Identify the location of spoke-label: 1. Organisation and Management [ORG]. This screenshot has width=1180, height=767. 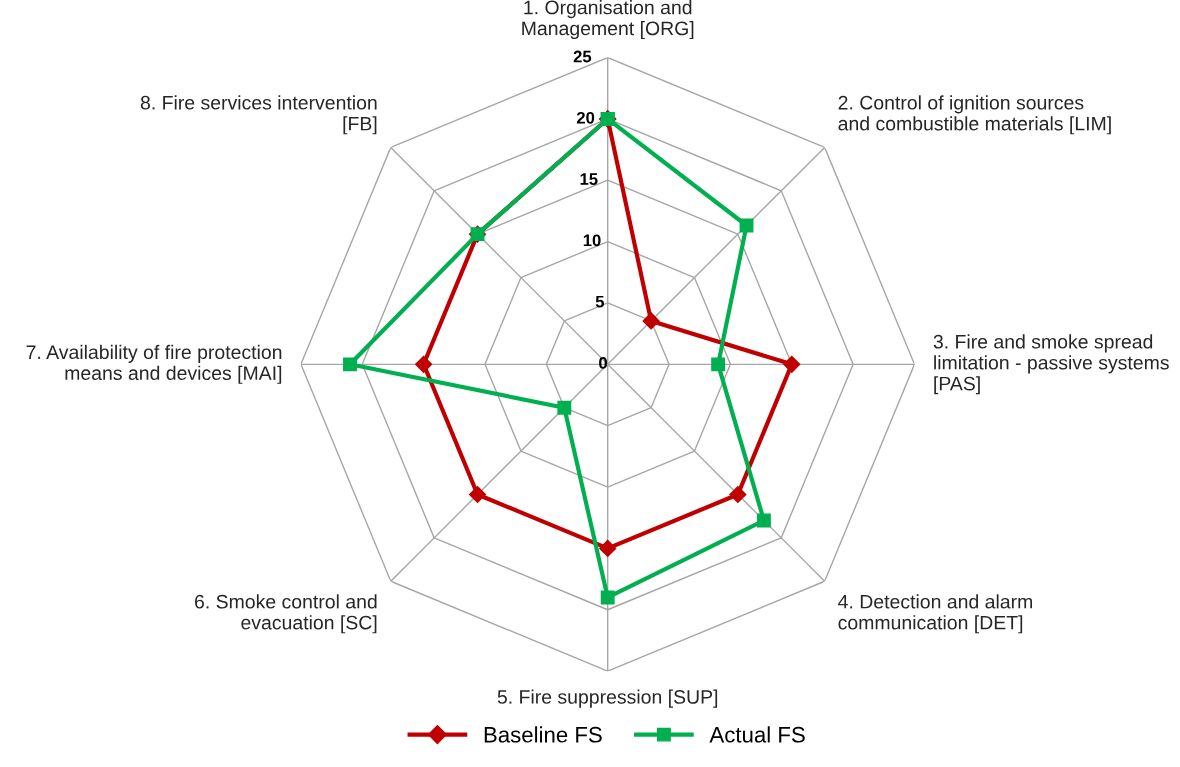
(608, 20).